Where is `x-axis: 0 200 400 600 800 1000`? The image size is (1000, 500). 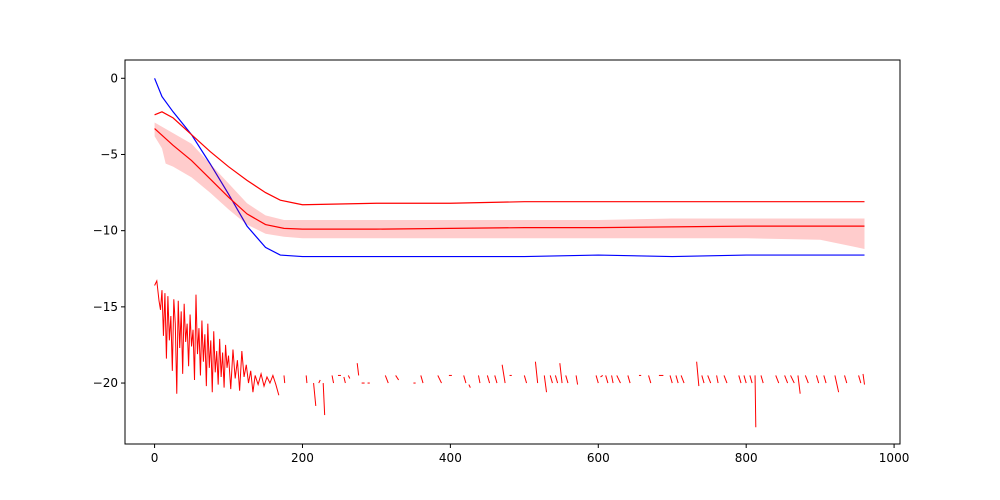
x-axis: 0 200 400 600 800 1000 is located at coordinates (530, 454).